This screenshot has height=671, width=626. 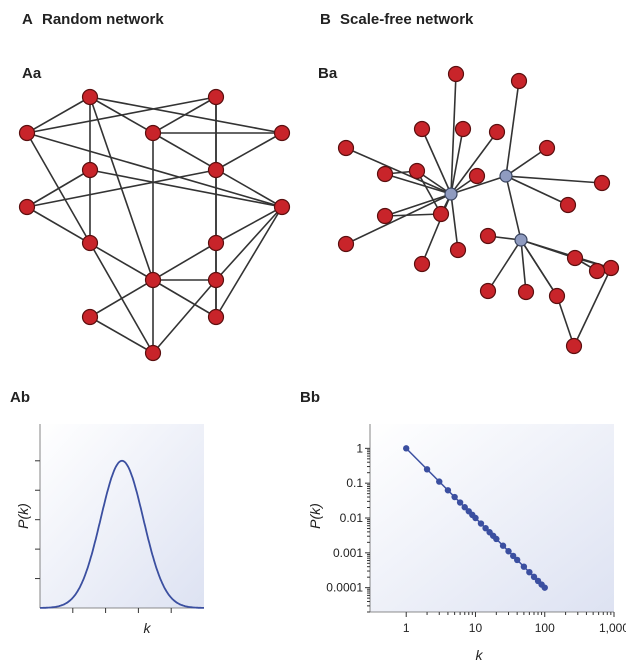 I want to click on chart-ab-degree-distribution: k P(k), so click(x=109, y=530).